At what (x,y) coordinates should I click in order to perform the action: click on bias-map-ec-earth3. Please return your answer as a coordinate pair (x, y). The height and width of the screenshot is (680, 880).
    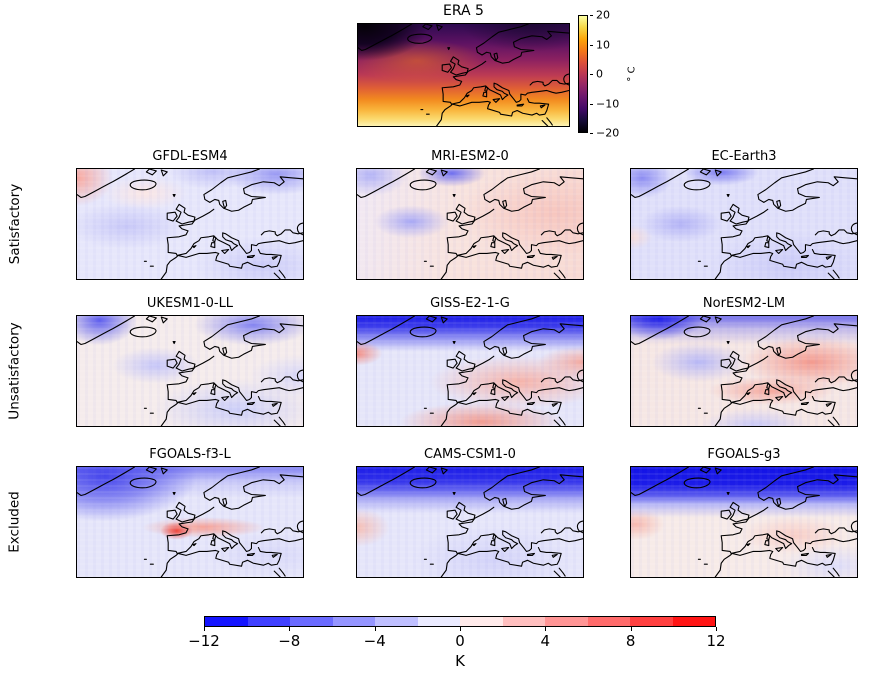
    Looking at the image, I should click on (744, 224).